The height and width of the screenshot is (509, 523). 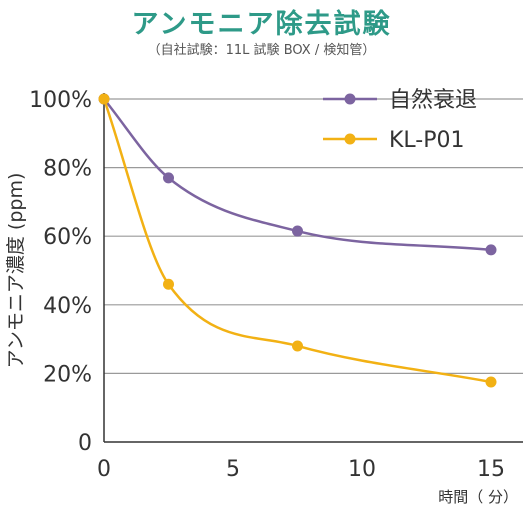 I want to click on x-tick-label-3: 15, so click(x=491, y=469).